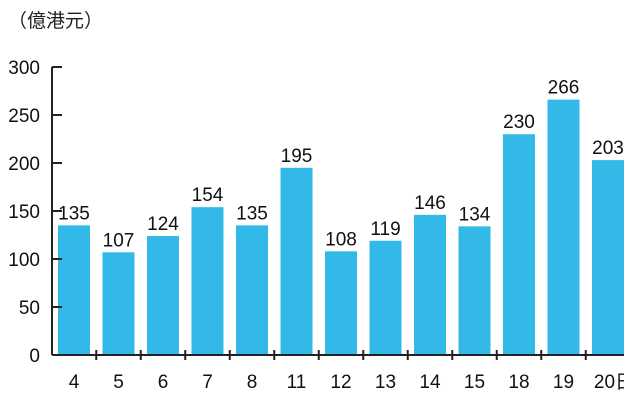 This screenshot has height=395, width=624. I want to click on value-label-7: 154, so click(208, 195).